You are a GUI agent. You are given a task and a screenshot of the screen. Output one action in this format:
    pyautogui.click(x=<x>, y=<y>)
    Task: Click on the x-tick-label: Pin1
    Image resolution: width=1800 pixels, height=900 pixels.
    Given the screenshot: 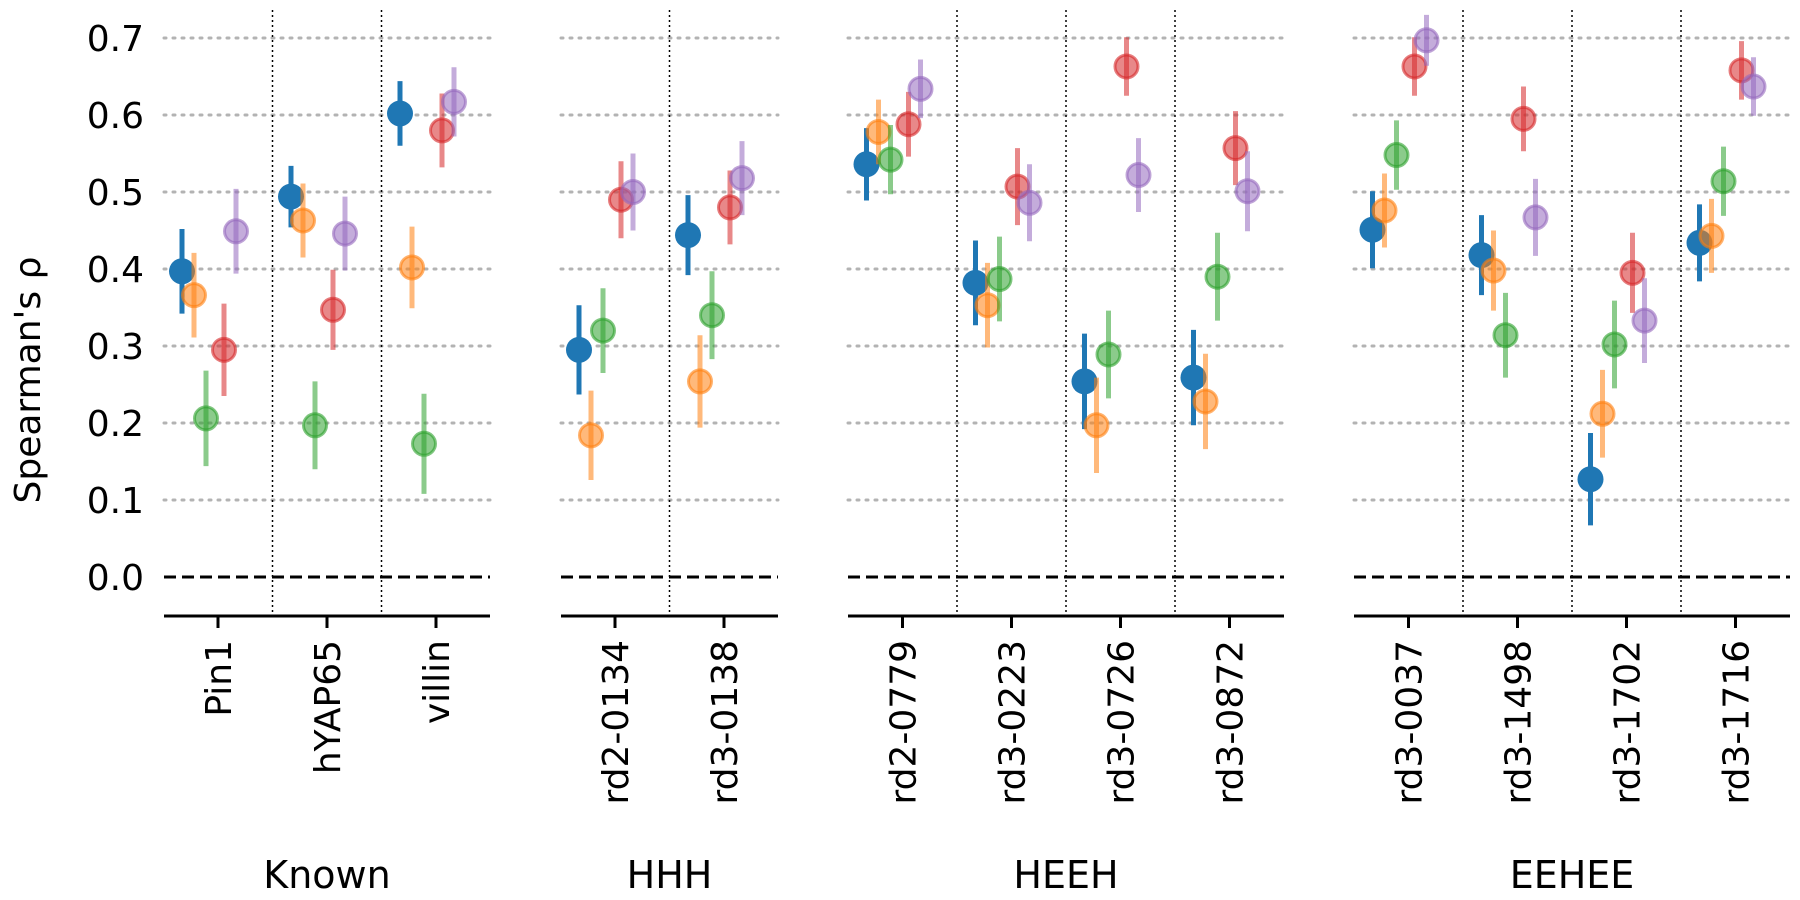 What is the action you would take?
    pyautogui.click(x=219, y=678)
    